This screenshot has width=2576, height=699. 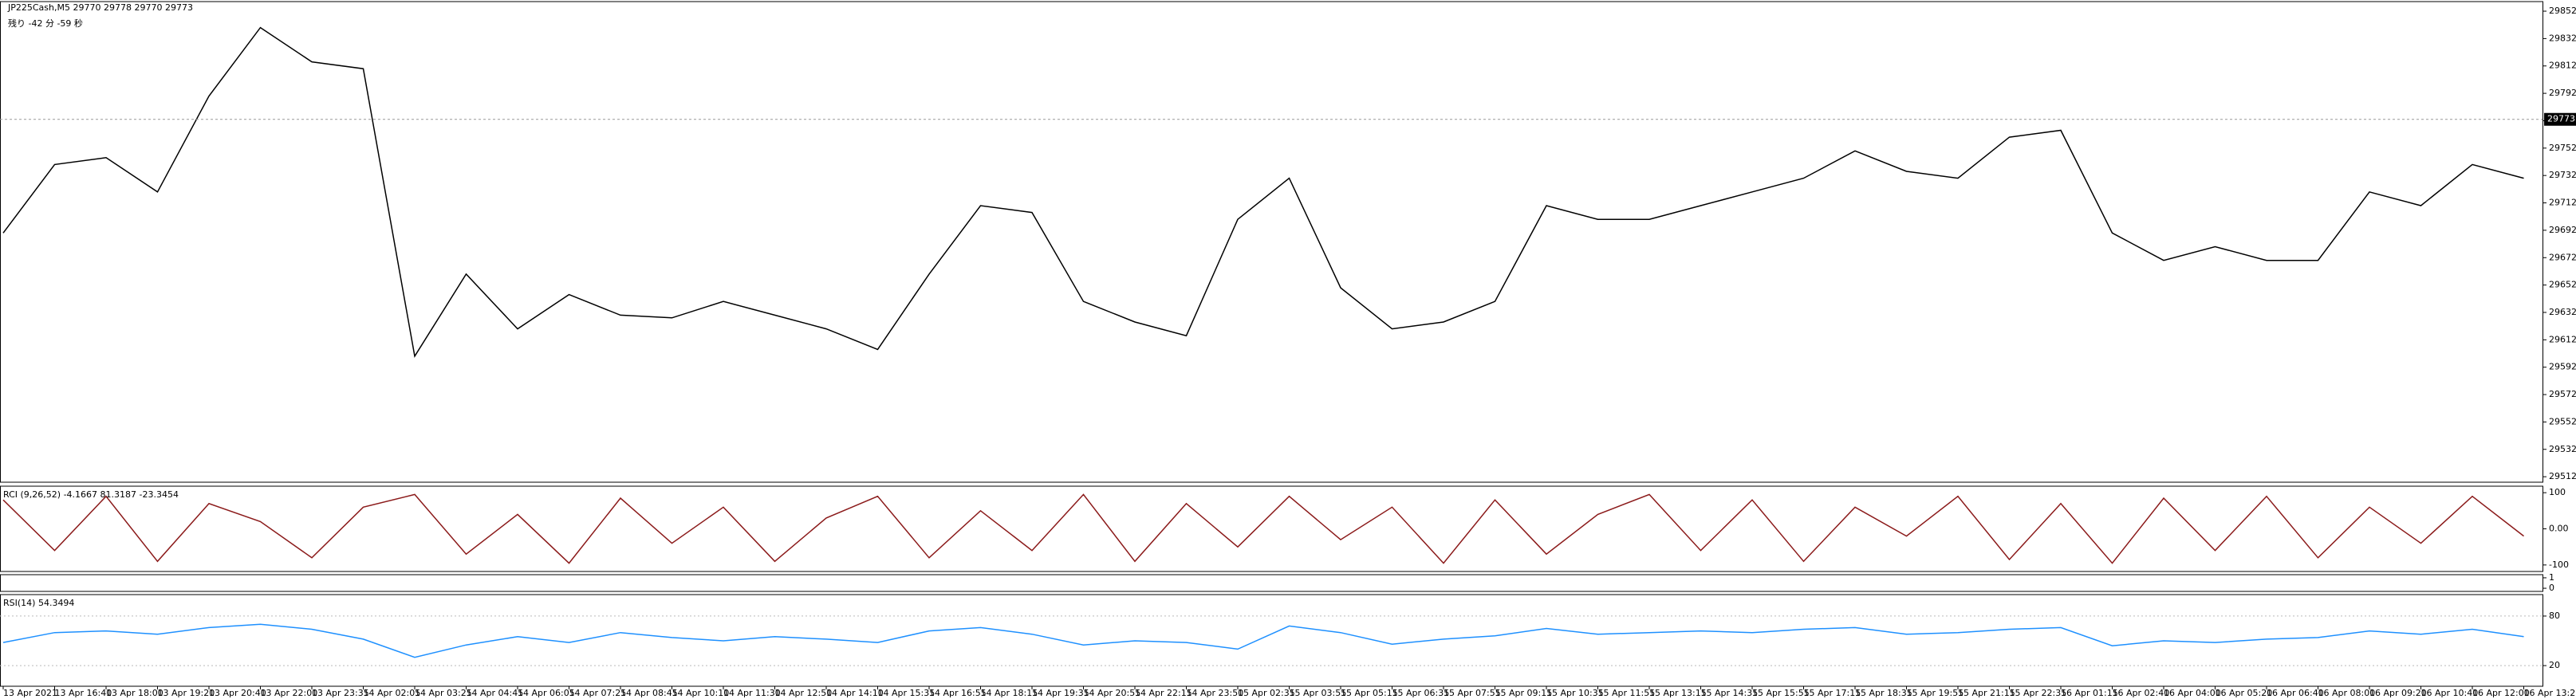 I want to click on y-tick-label: 29532, so click(x=2562, y=449).